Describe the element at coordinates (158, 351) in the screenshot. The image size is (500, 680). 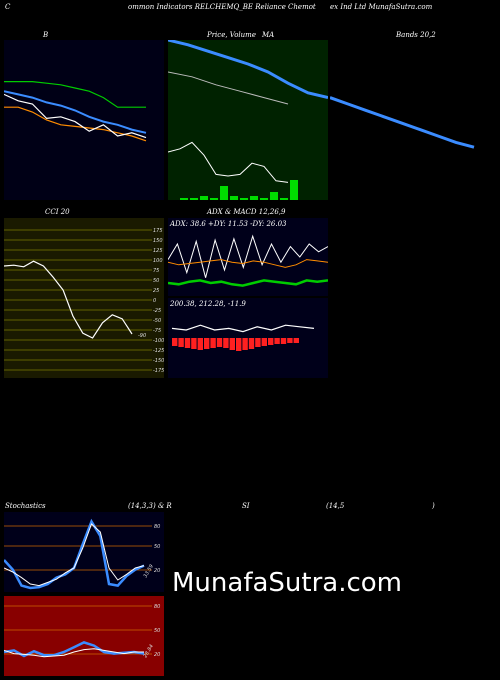
I see `cci-tick-label: -125` at that location.